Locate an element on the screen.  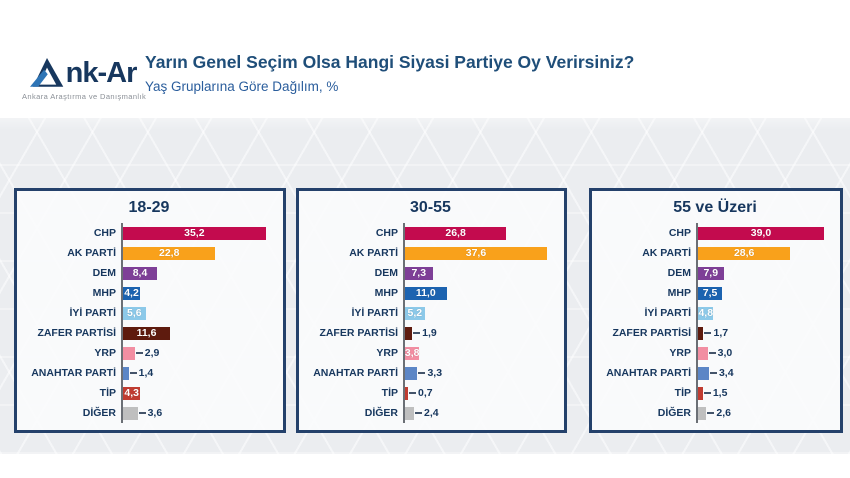
value-label: 5,2 is located at coordinates (415, 313).